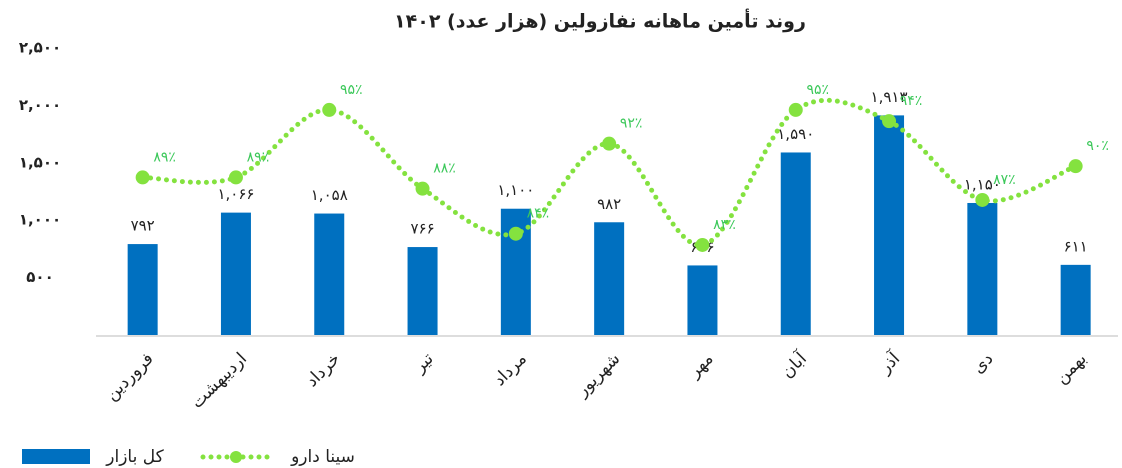  What do you see at coordinates (40, 105) in the screenshot?
I see `y-tick-label: ۲,۰۰۰` at bounding box center [40, 105].